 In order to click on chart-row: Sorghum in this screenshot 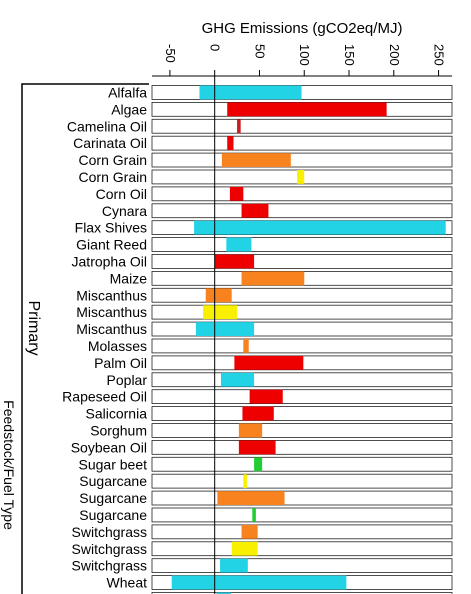, I will do `click(271, 430)`.